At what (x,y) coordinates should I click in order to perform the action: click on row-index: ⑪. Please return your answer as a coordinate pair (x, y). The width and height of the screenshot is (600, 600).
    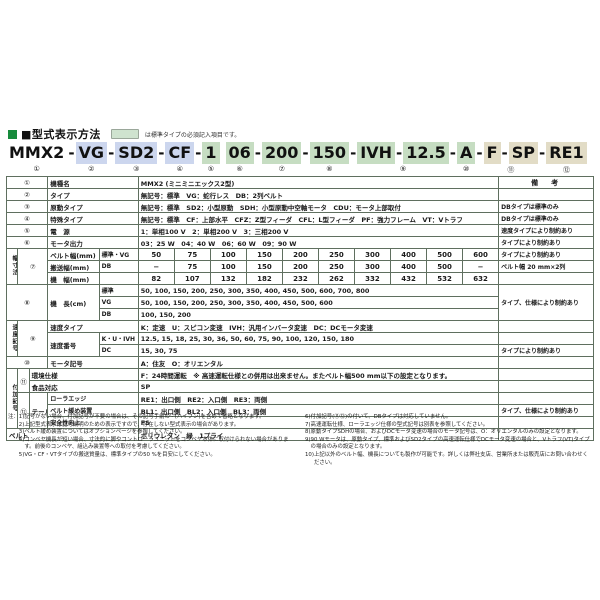
    Looking at the image, I should click on (23, 380).